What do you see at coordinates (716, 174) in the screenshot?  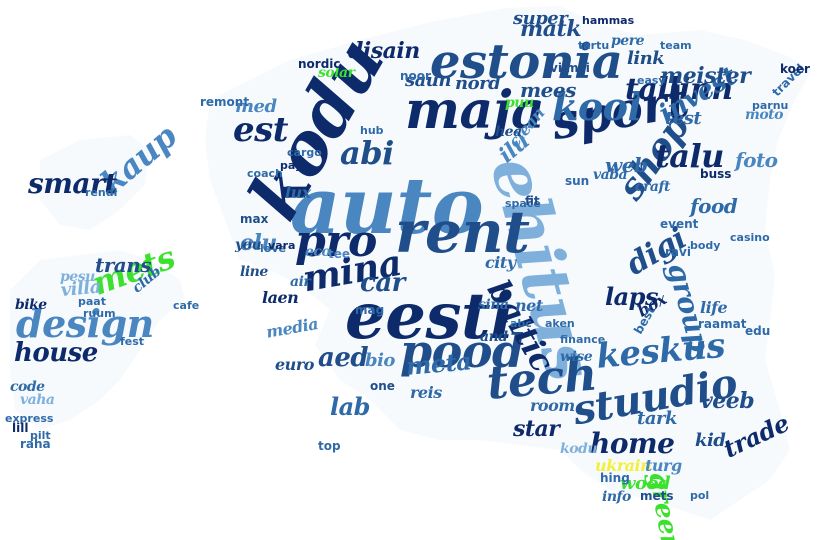 I see `cloud-word-buss: buss` at bounding box center [716, 174].